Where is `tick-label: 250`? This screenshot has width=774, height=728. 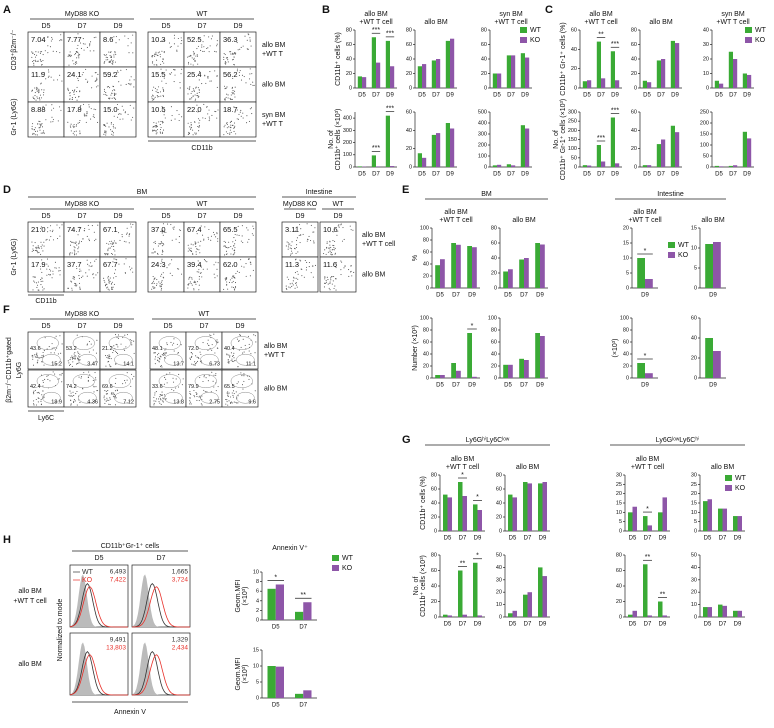 tick-label: 250 is located at coordinates (704, 112).